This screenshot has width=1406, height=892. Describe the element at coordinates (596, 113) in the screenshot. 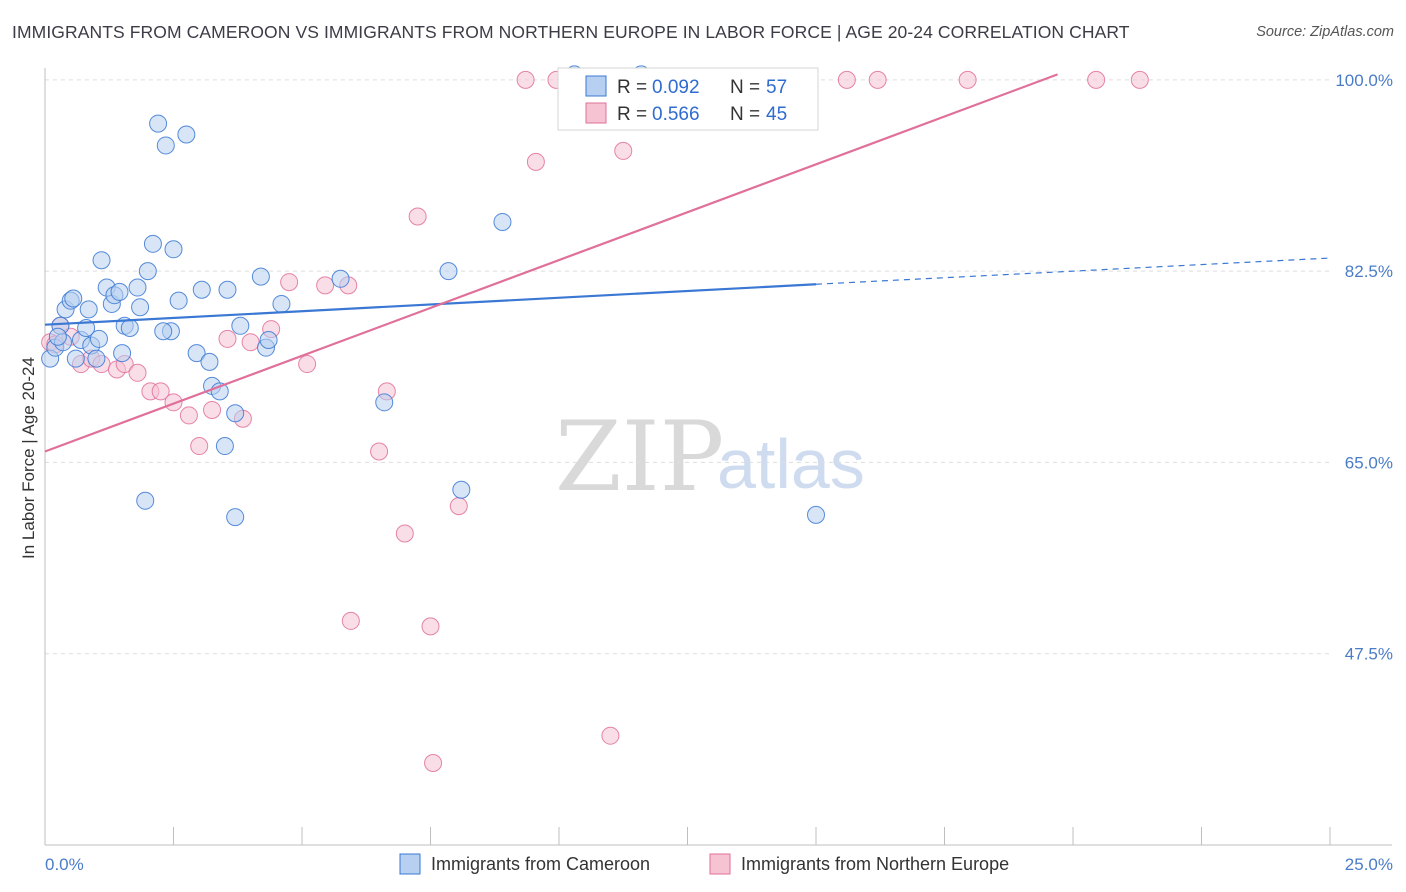

I see `legend-swatch-northern-europe` at that location.